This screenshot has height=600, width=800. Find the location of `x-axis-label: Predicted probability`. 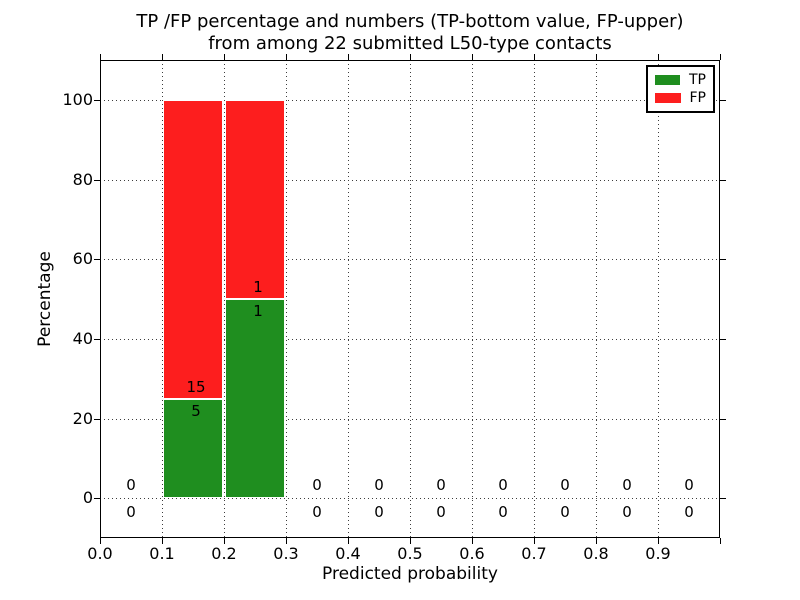

x-axis-label: Predicted probability is located at coordinates (410, 574).